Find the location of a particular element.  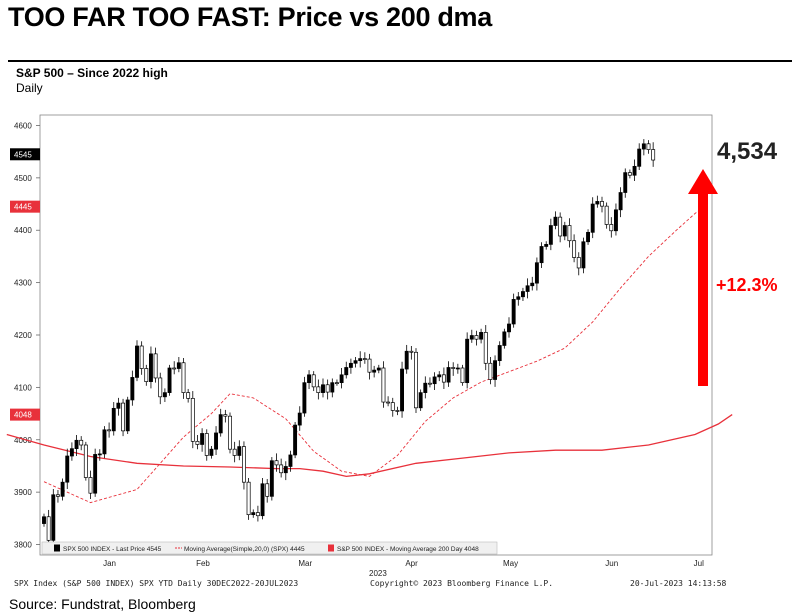

y-tick-label: 4400 is located at coordinates (23, 230).